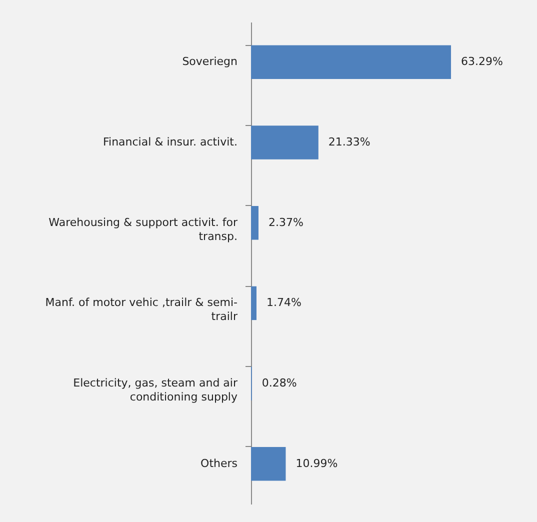  What do you see at coordinates (349, 142) in the screenshot?
I see `data-label: 21.33%` at bounding box center [349, 142].